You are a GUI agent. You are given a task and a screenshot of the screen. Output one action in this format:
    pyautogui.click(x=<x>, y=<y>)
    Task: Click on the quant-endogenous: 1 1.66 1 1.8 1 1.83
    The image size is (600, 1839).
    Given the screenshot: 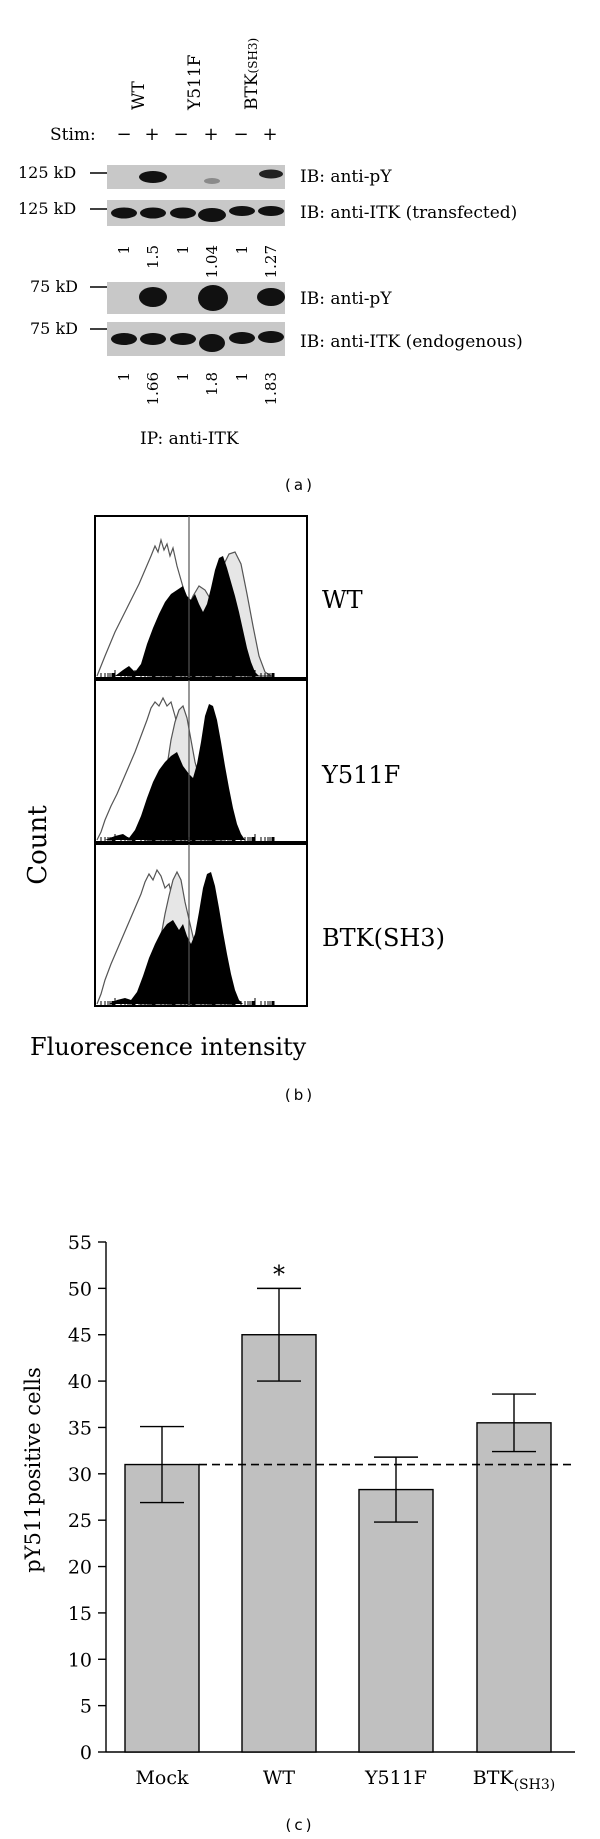 What is the action you would take?
    pyautogui.click(x=197, y=388)
    